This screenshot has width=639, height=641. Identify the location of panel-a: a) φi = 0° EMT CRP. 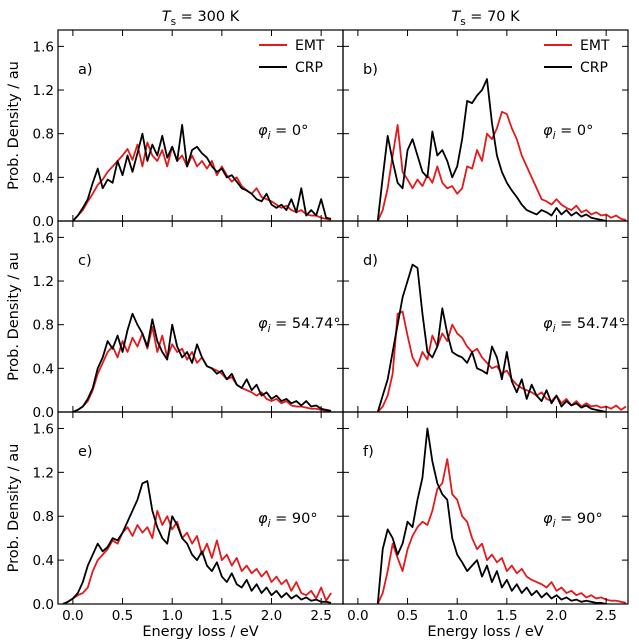
(200, 125).